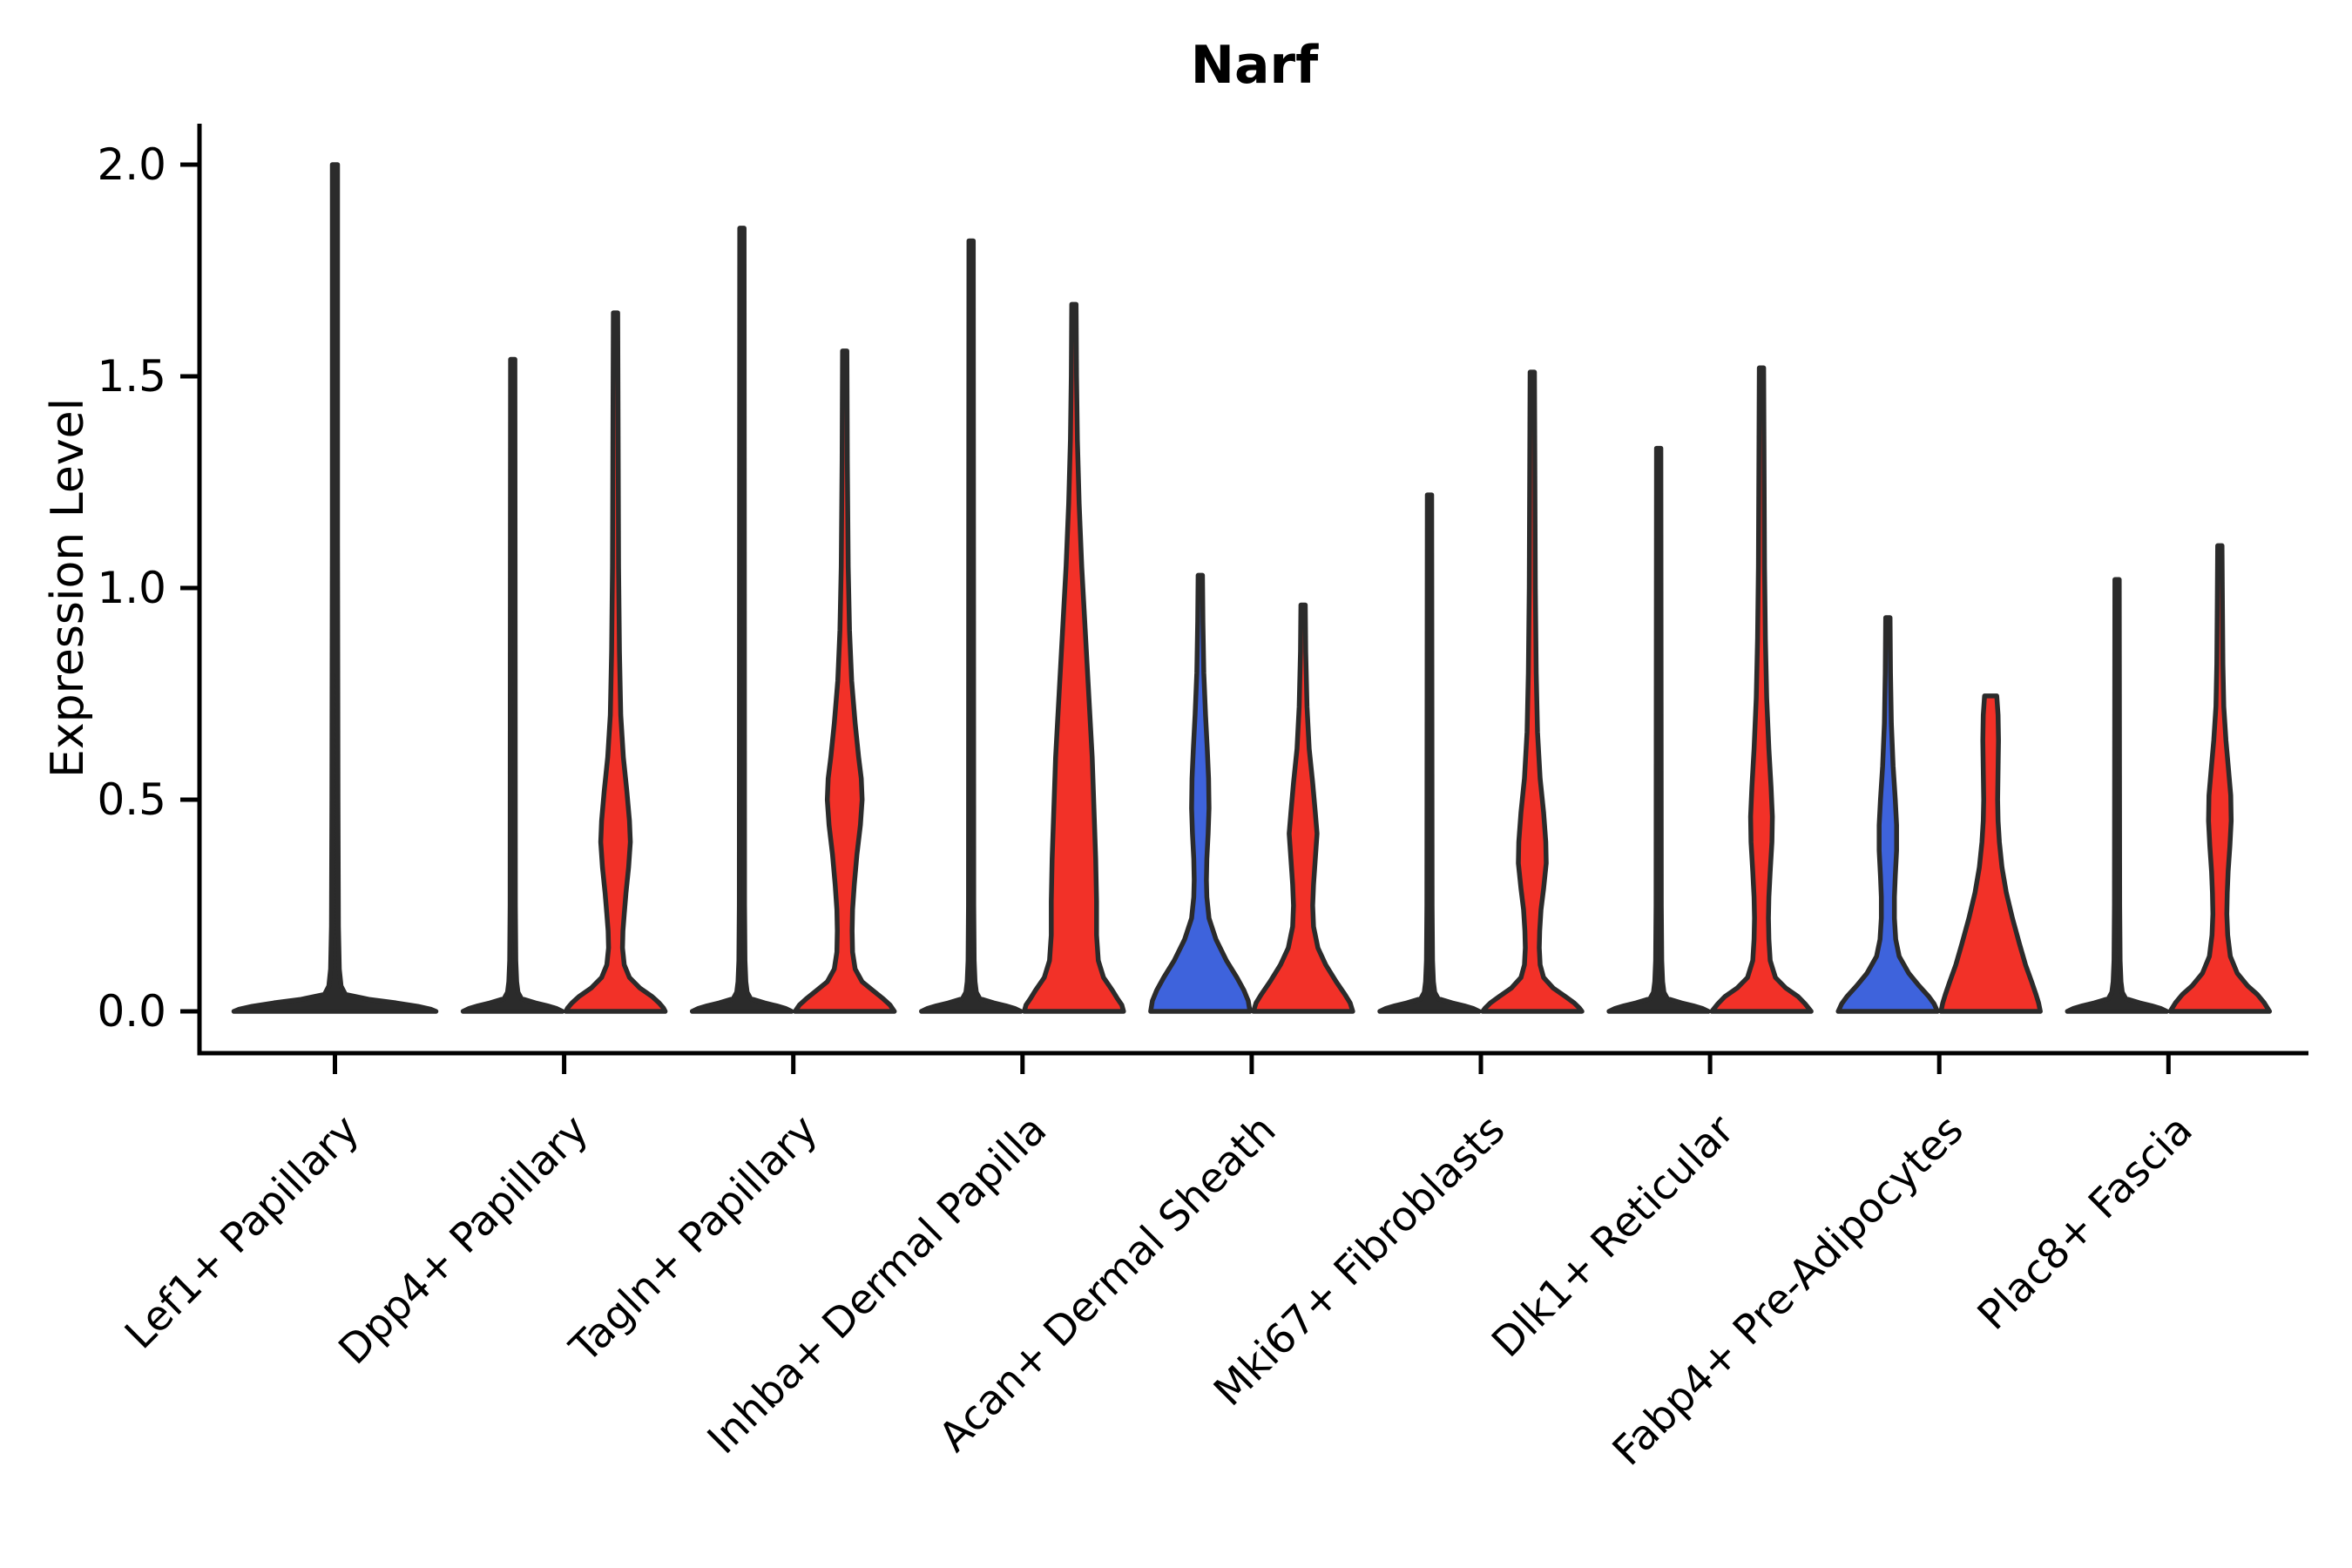  I want to click on violin-inhba-dermal-papilla-left, so click(972, 626).